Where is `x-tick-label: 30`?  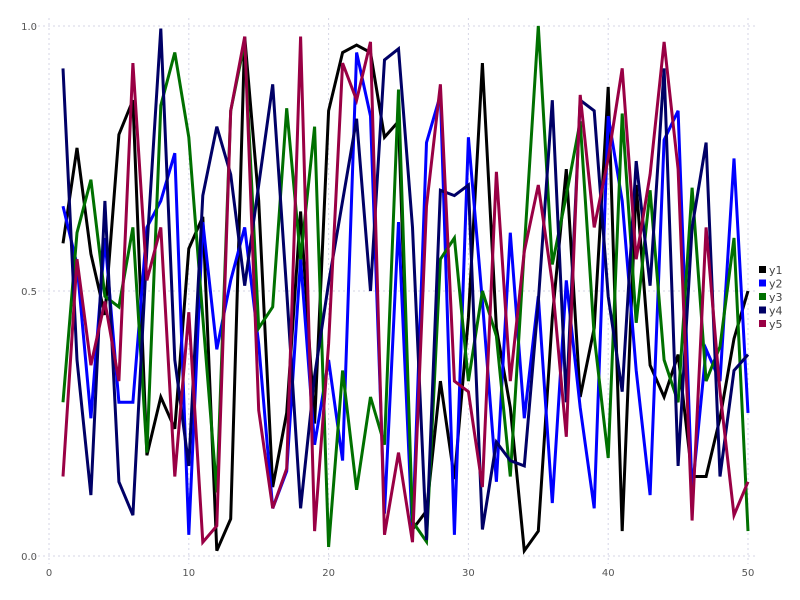
x-tick-label: 30 is located at coordinates (468, 573).